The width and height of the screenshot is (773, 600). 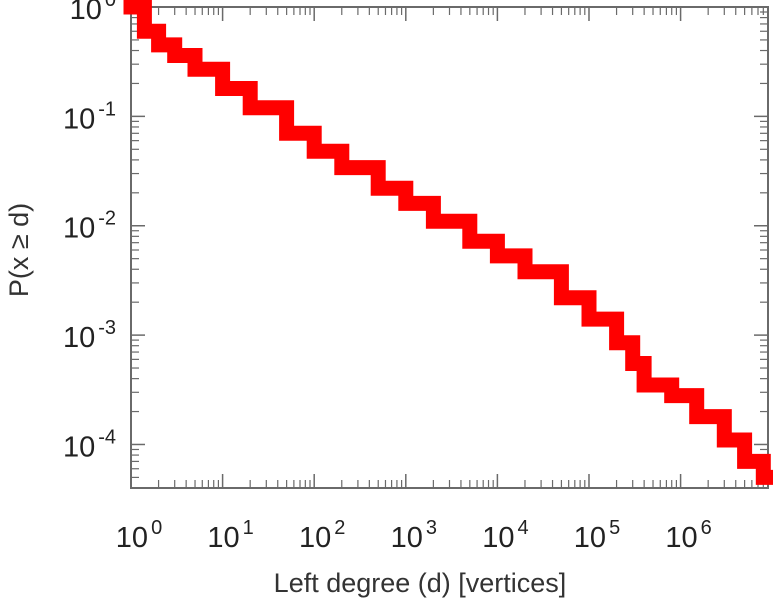 I want to click on x-tick-label: 10 6, so click(x=688, y=535).